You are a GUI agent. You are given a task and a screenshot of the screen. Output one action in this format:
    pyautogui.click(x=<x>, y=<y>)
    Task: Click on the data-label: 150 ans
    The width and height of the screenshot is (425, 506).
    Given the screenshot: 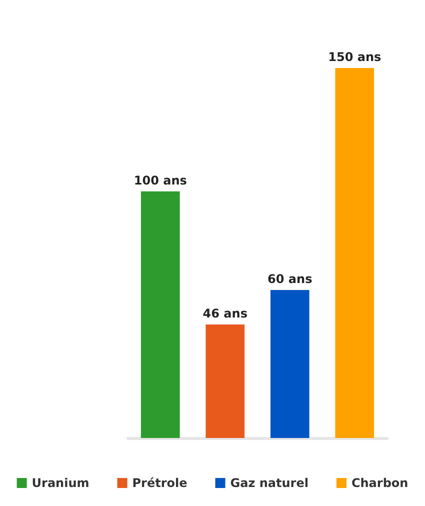 What is the action you would take?
    pyautogui.click(x=355, y=57)
    